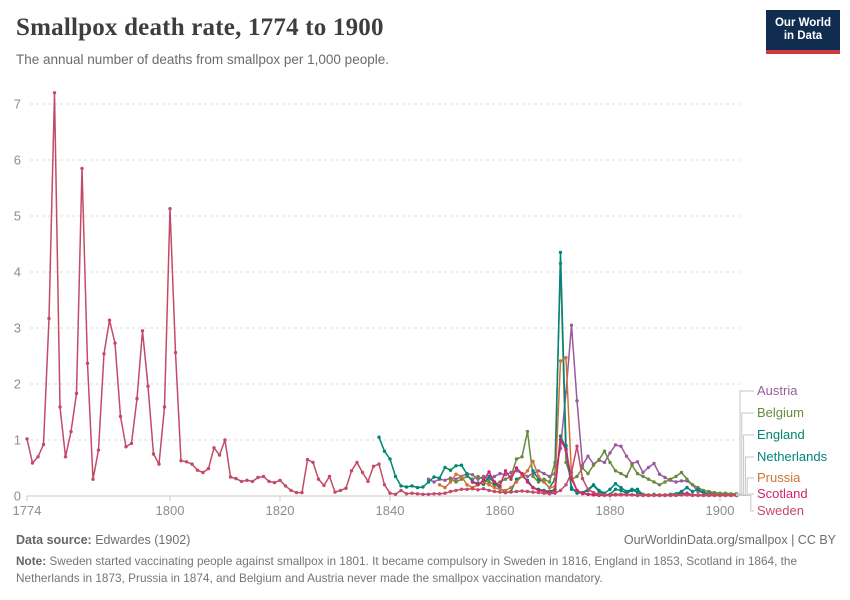 This screenshot has width=850, height=600. What do you see at coordinates (610, 510) in the screenshot?
I see `x-tick-label-1880: 1880` at bounding box center [610, 510].